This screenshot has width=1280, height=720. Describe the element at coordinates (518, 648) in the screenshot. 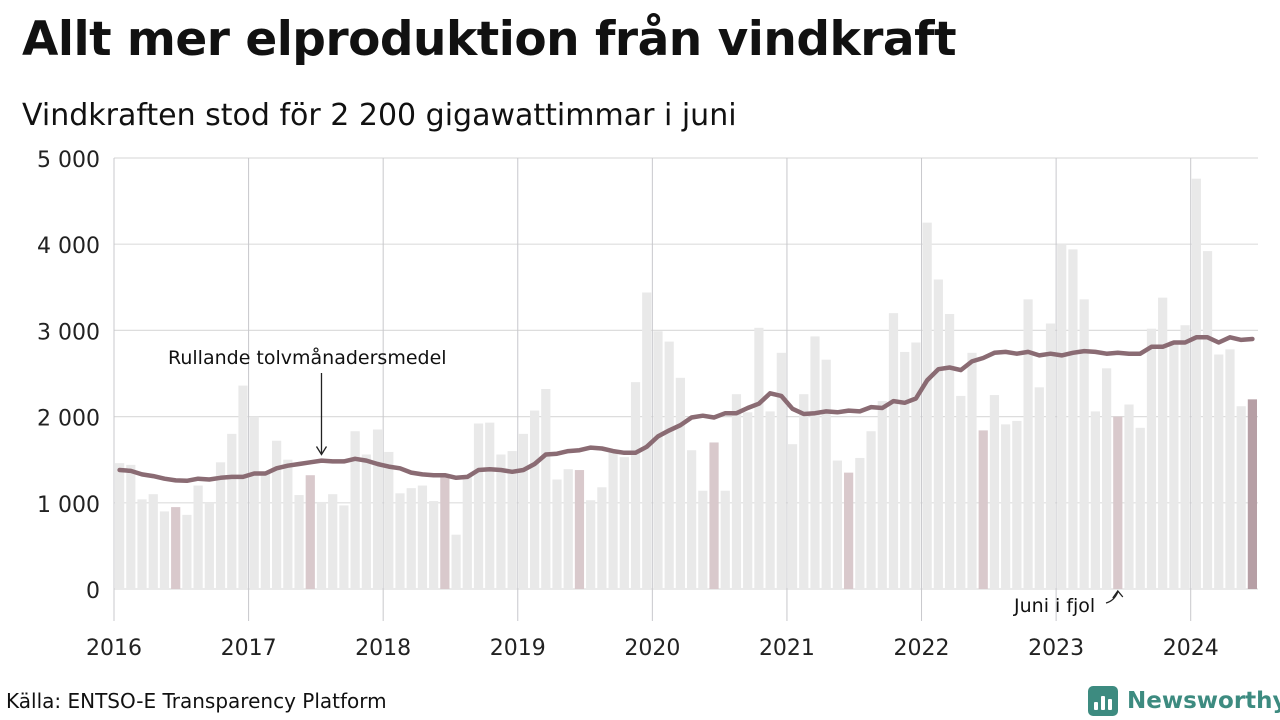

I see `x-tick-label: 2019` at that location.